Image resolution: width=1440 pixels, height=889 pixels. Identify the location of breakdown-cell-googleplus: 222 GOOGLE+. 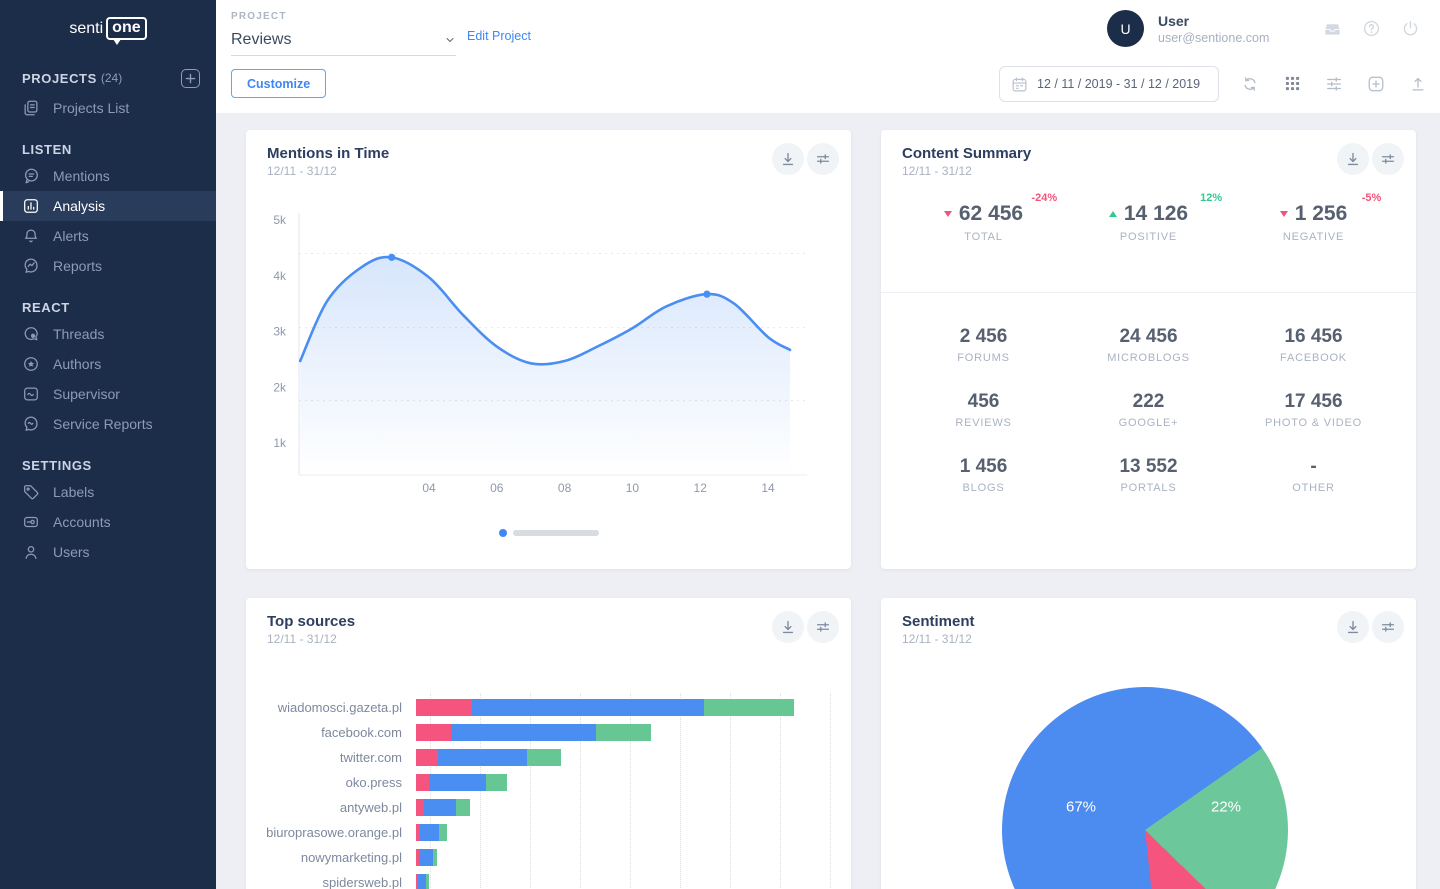
(1148, 410).